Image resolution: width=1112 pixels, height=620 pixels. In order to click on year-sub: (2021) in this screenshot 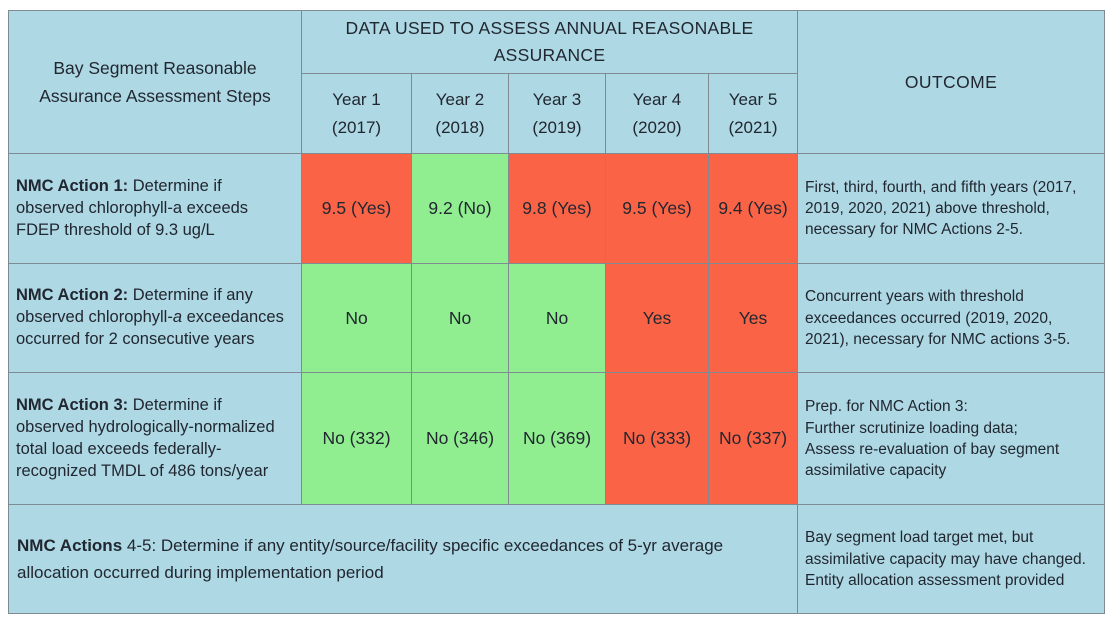, I will do `click(753, 127)`.